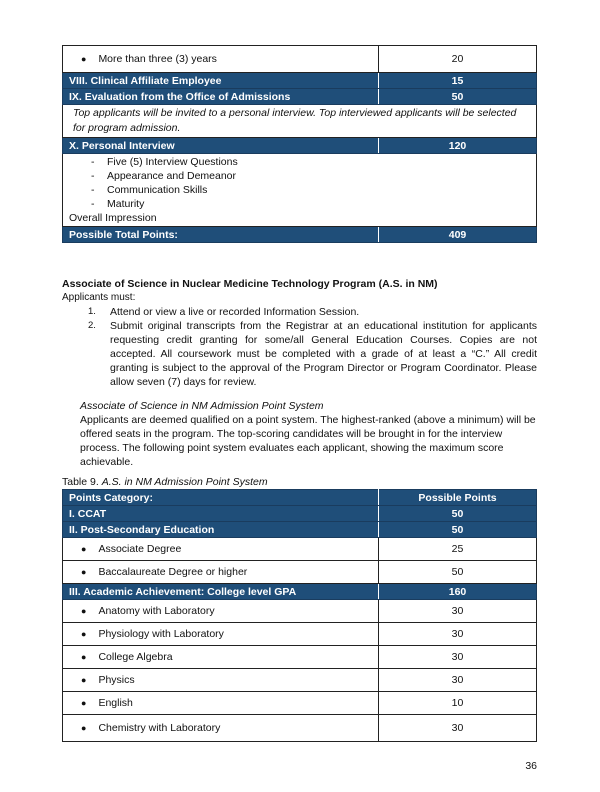 This screenshot has height=792, width=600. I want to click on caption-title: A.S. in NM Admission Point System, so click(184, 482).